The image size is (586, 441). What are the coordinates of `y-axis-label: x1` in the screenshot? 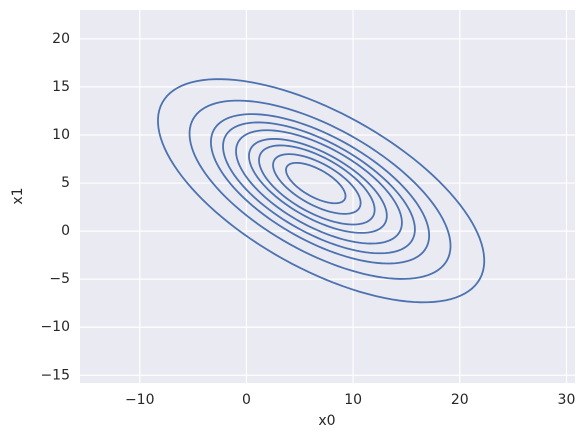 It's located at (18, 195).